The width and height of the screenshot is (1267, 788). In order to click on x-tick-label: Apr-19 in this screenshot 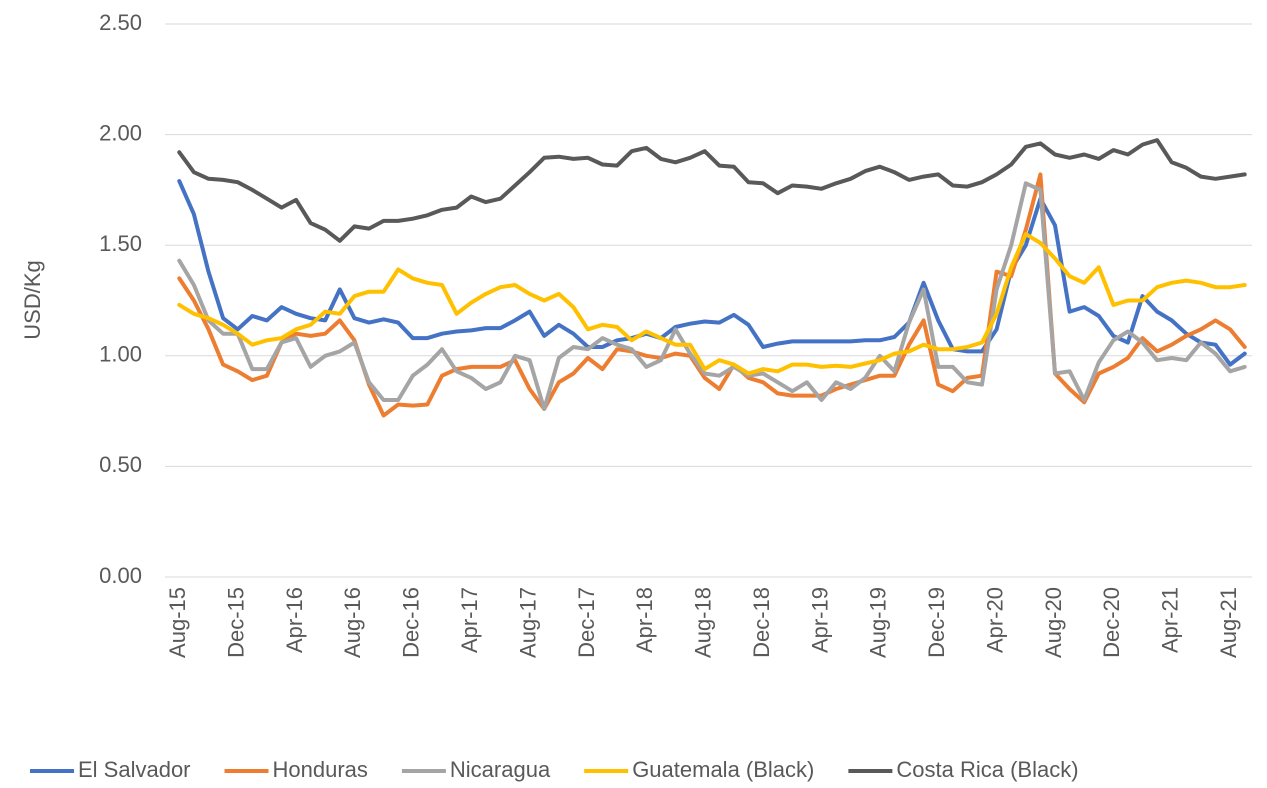, I will do `click(819, 620)`.